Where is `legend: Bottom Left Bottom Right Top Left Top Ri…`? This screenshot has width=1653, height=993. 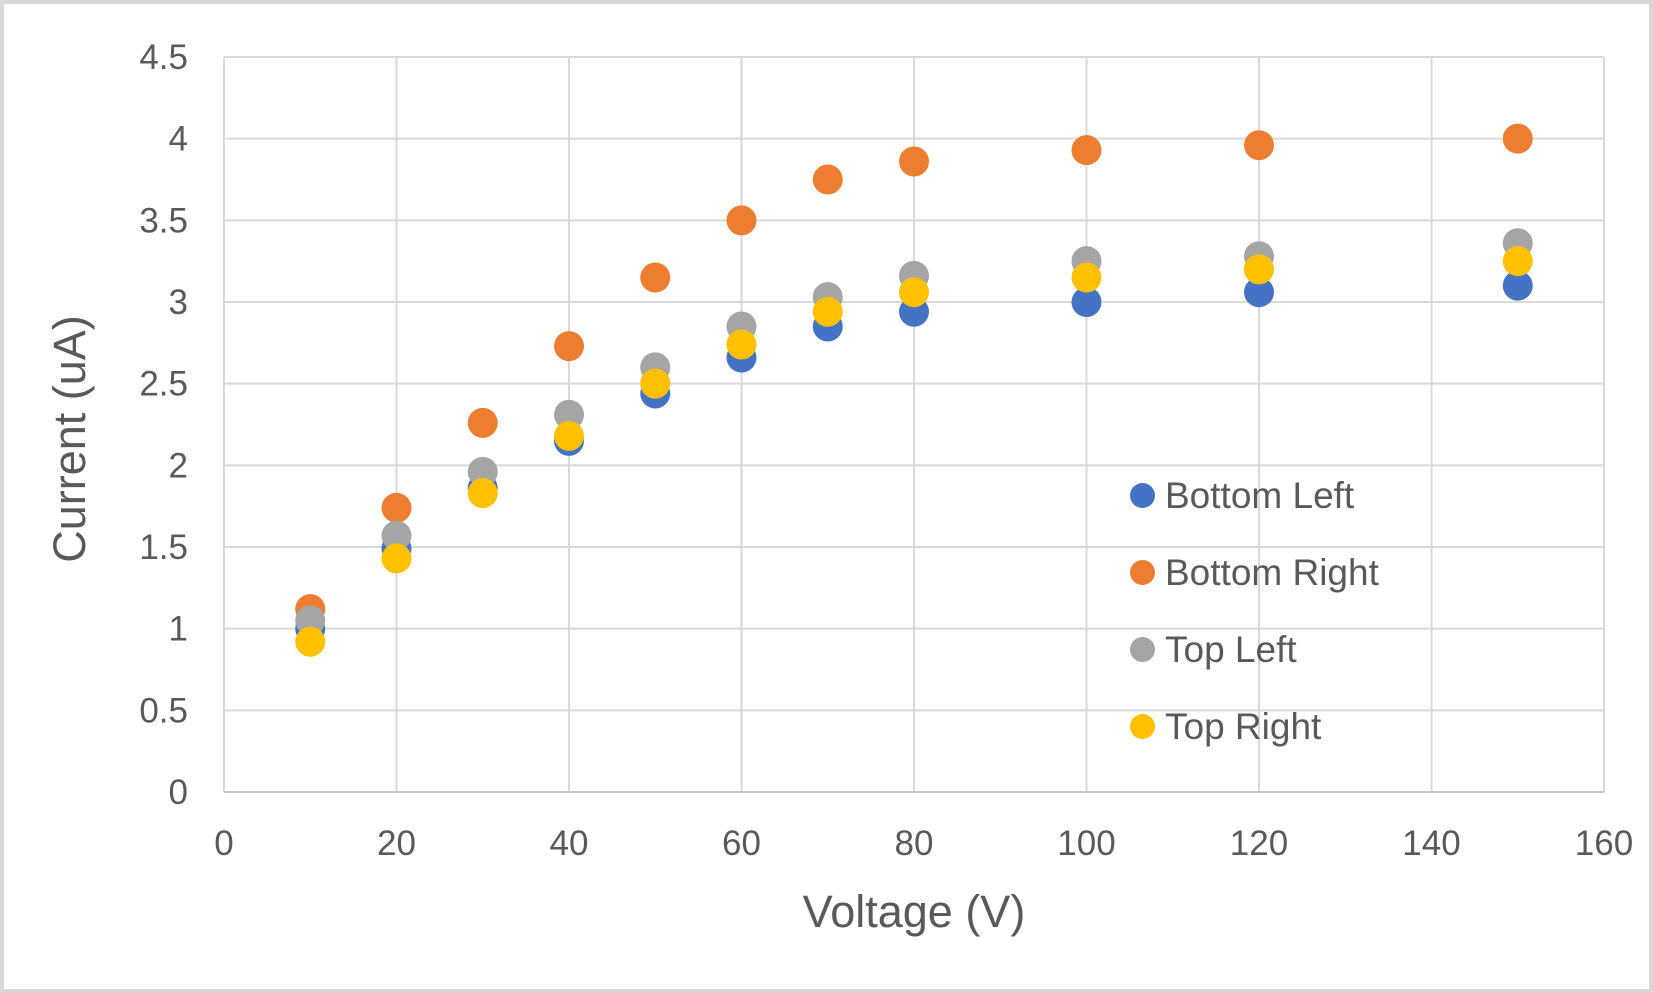 legend: Bottom Left Bottom Right Top Left Top Ri… is located at coordinates (1254, 611).